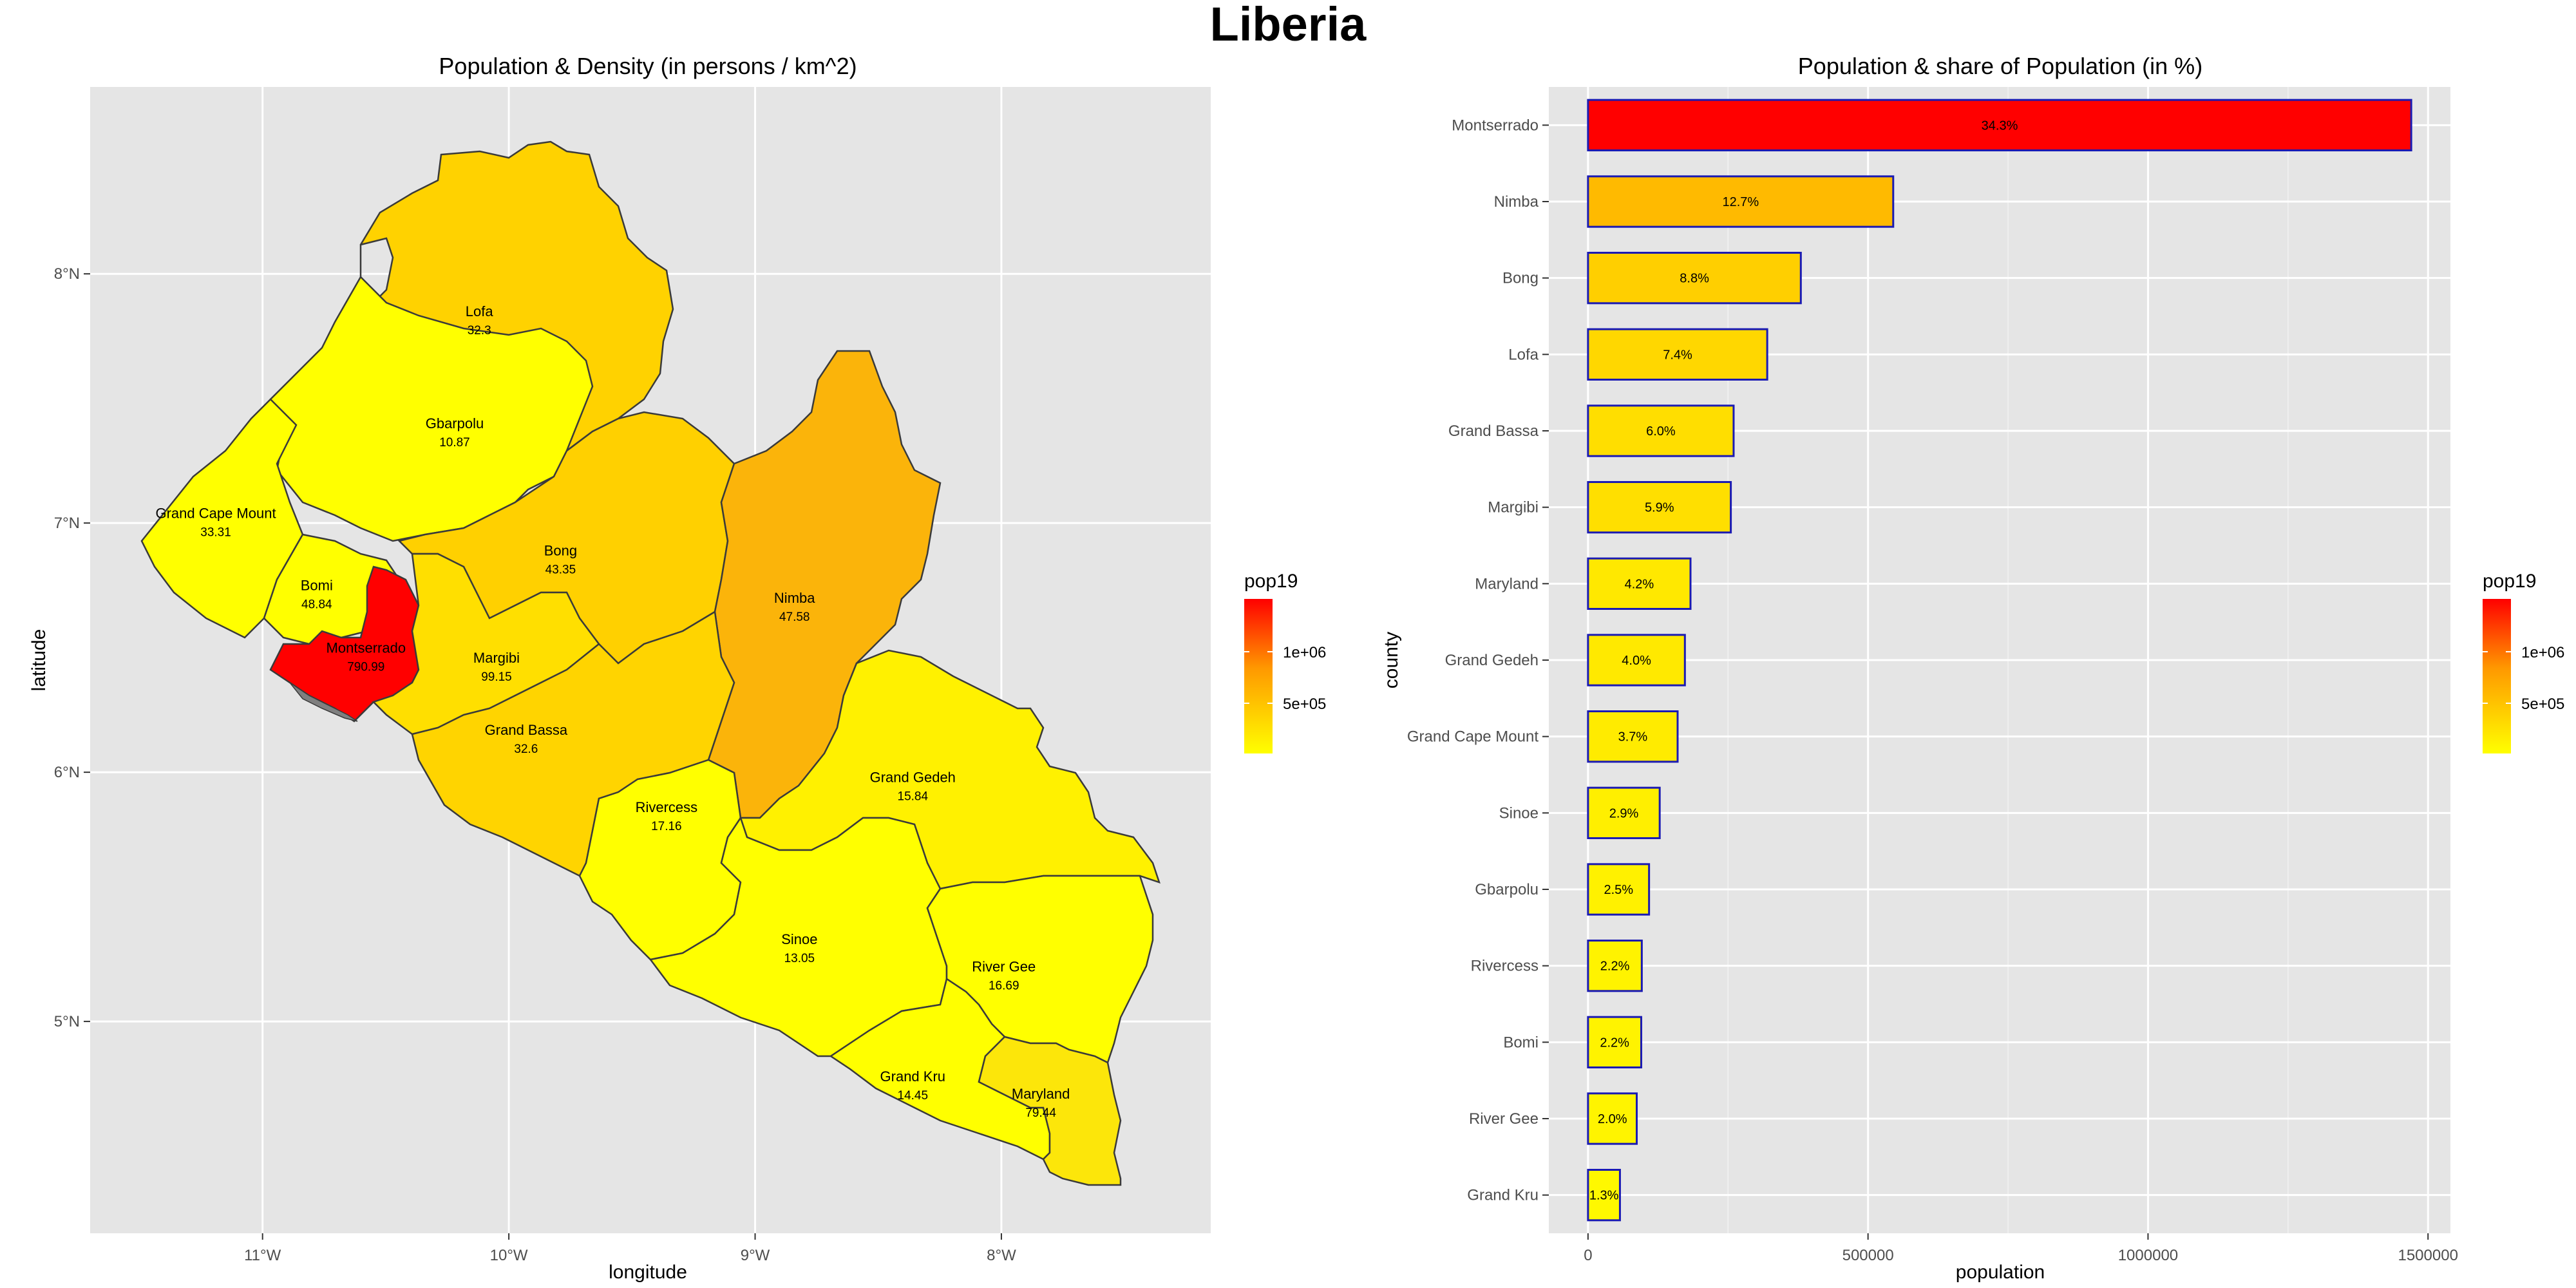 The height and width of the screenshot is (1288, 2576). I want to click on bar-value-label: 12.7%, so click(1740, 202).